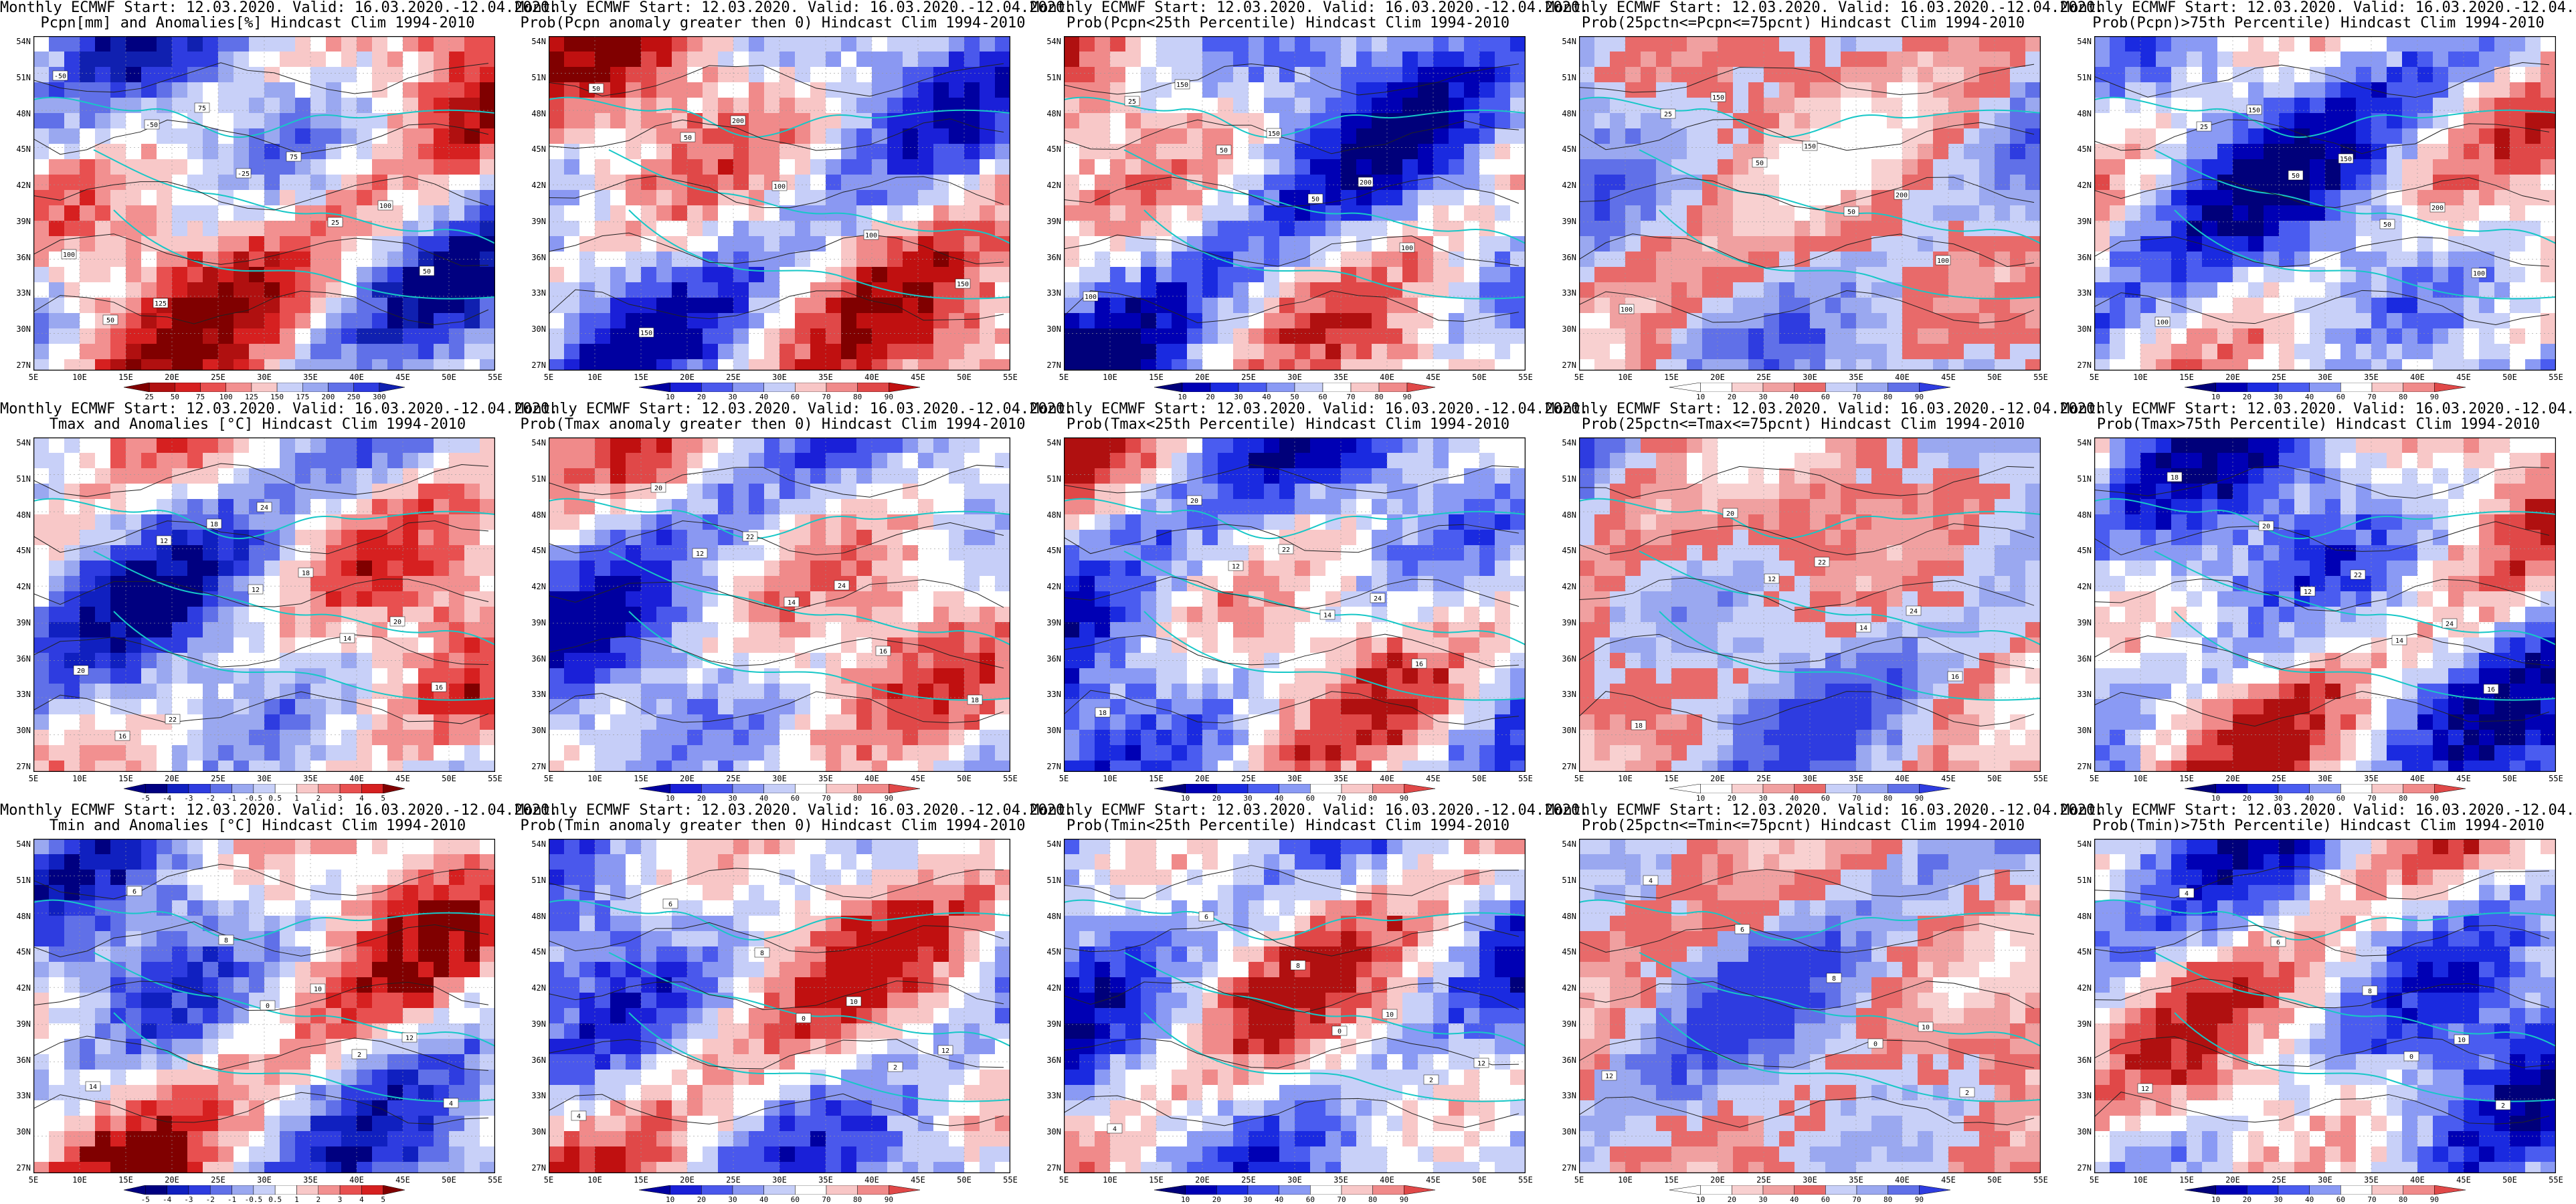 The height and width of the screenshot is (1204, 2576). I want to click on colorbar, so click(264, 387).